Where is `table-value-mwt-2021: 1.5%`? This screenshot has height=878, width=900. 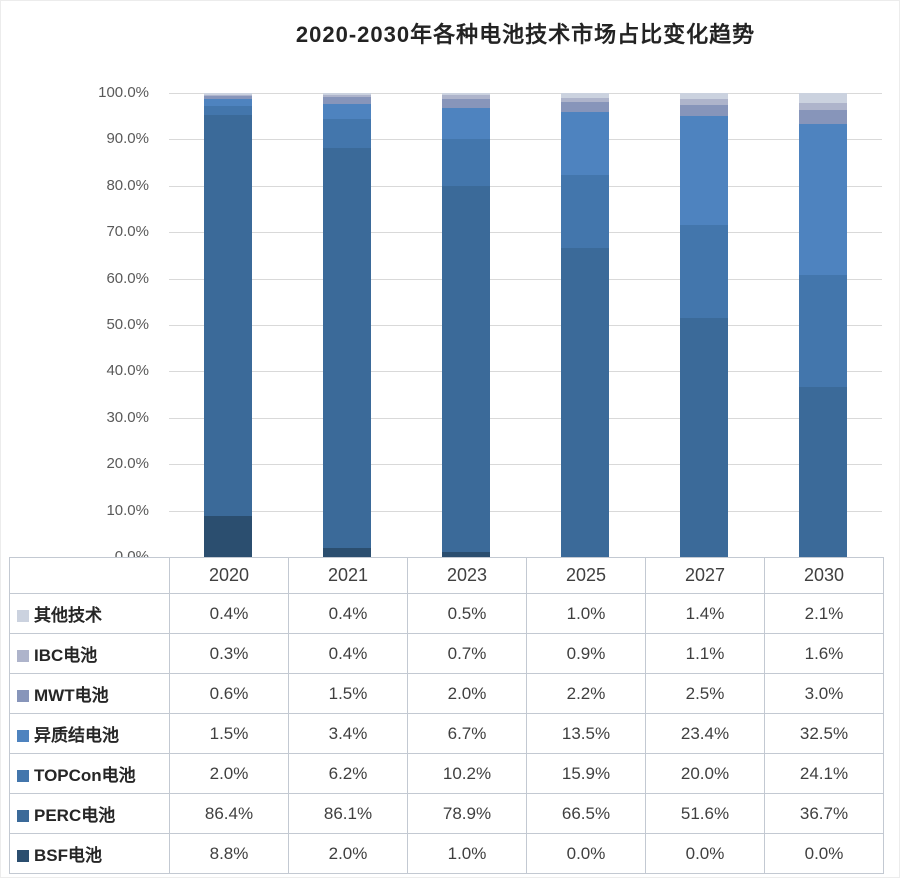 table-value-mwt-2021: 1.5% is located at coordinates (348, 693).